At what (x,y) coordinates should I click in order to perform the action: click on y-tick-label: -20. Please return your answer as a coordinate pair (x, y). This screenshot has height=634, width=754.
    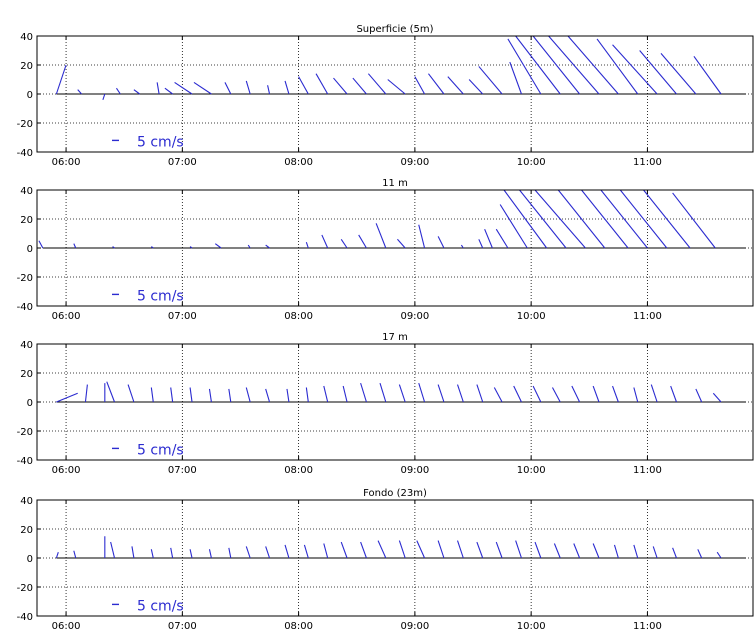
    Looking at the image, I should click on (25, 278).